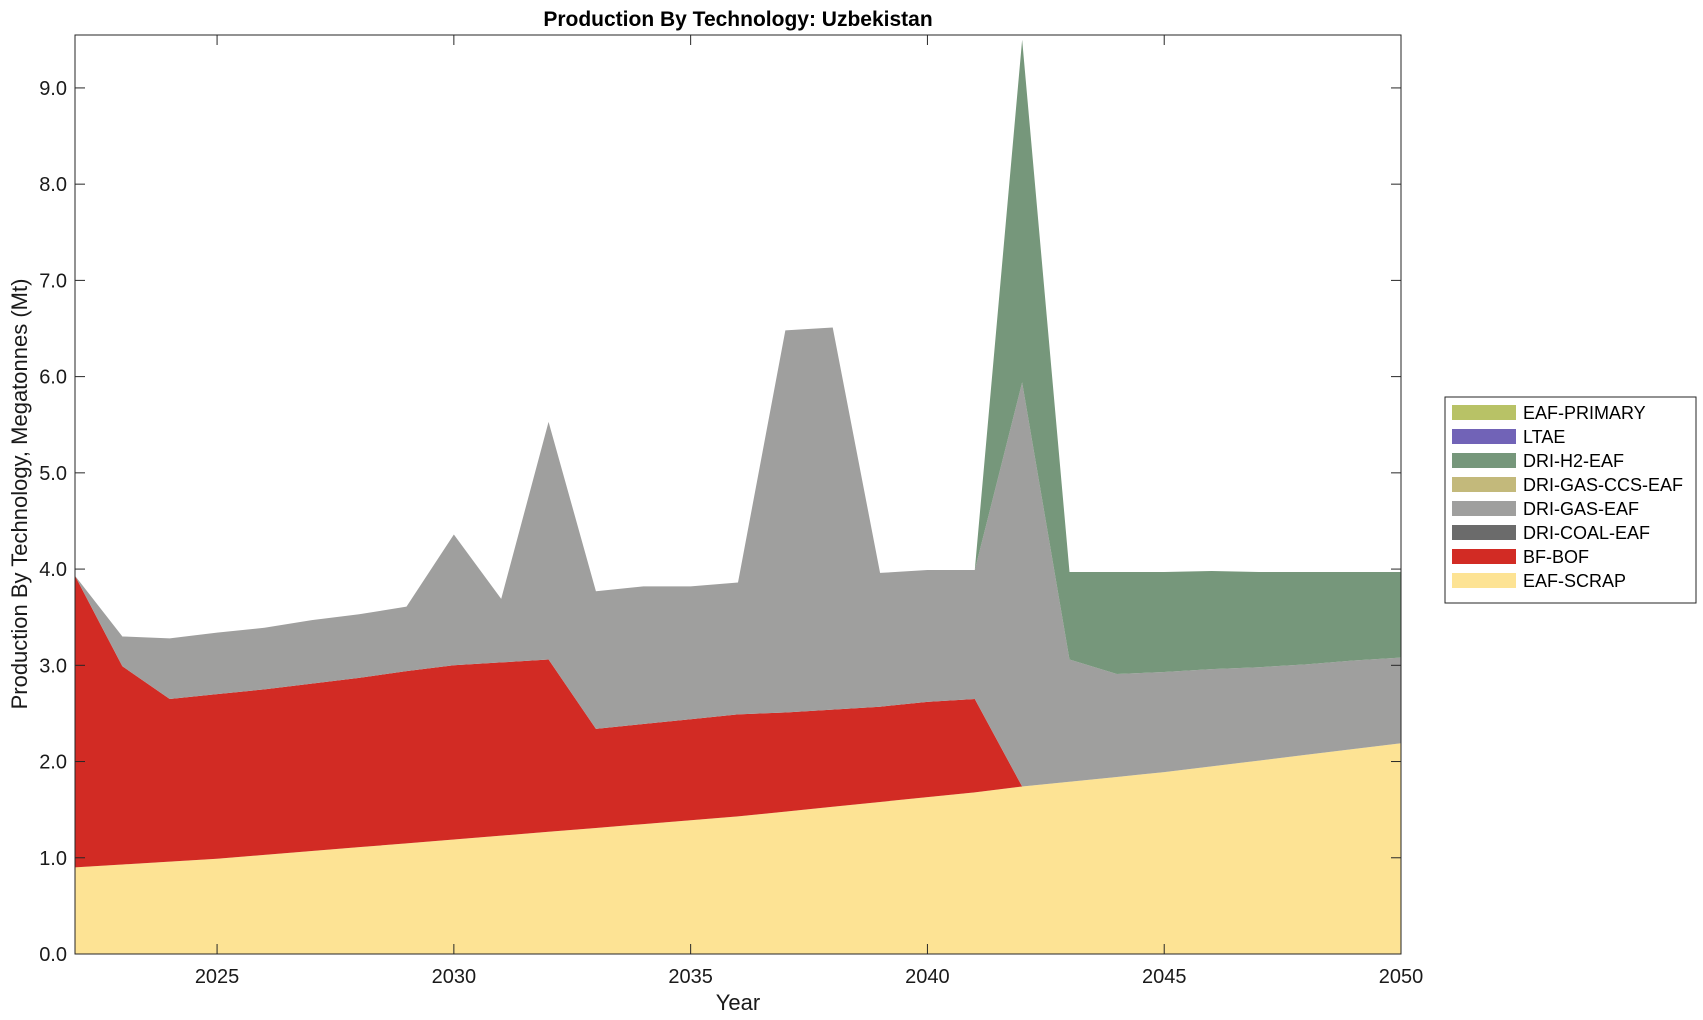  I want to click on legend-label-ltae: LTAE, so click(1544, 437).